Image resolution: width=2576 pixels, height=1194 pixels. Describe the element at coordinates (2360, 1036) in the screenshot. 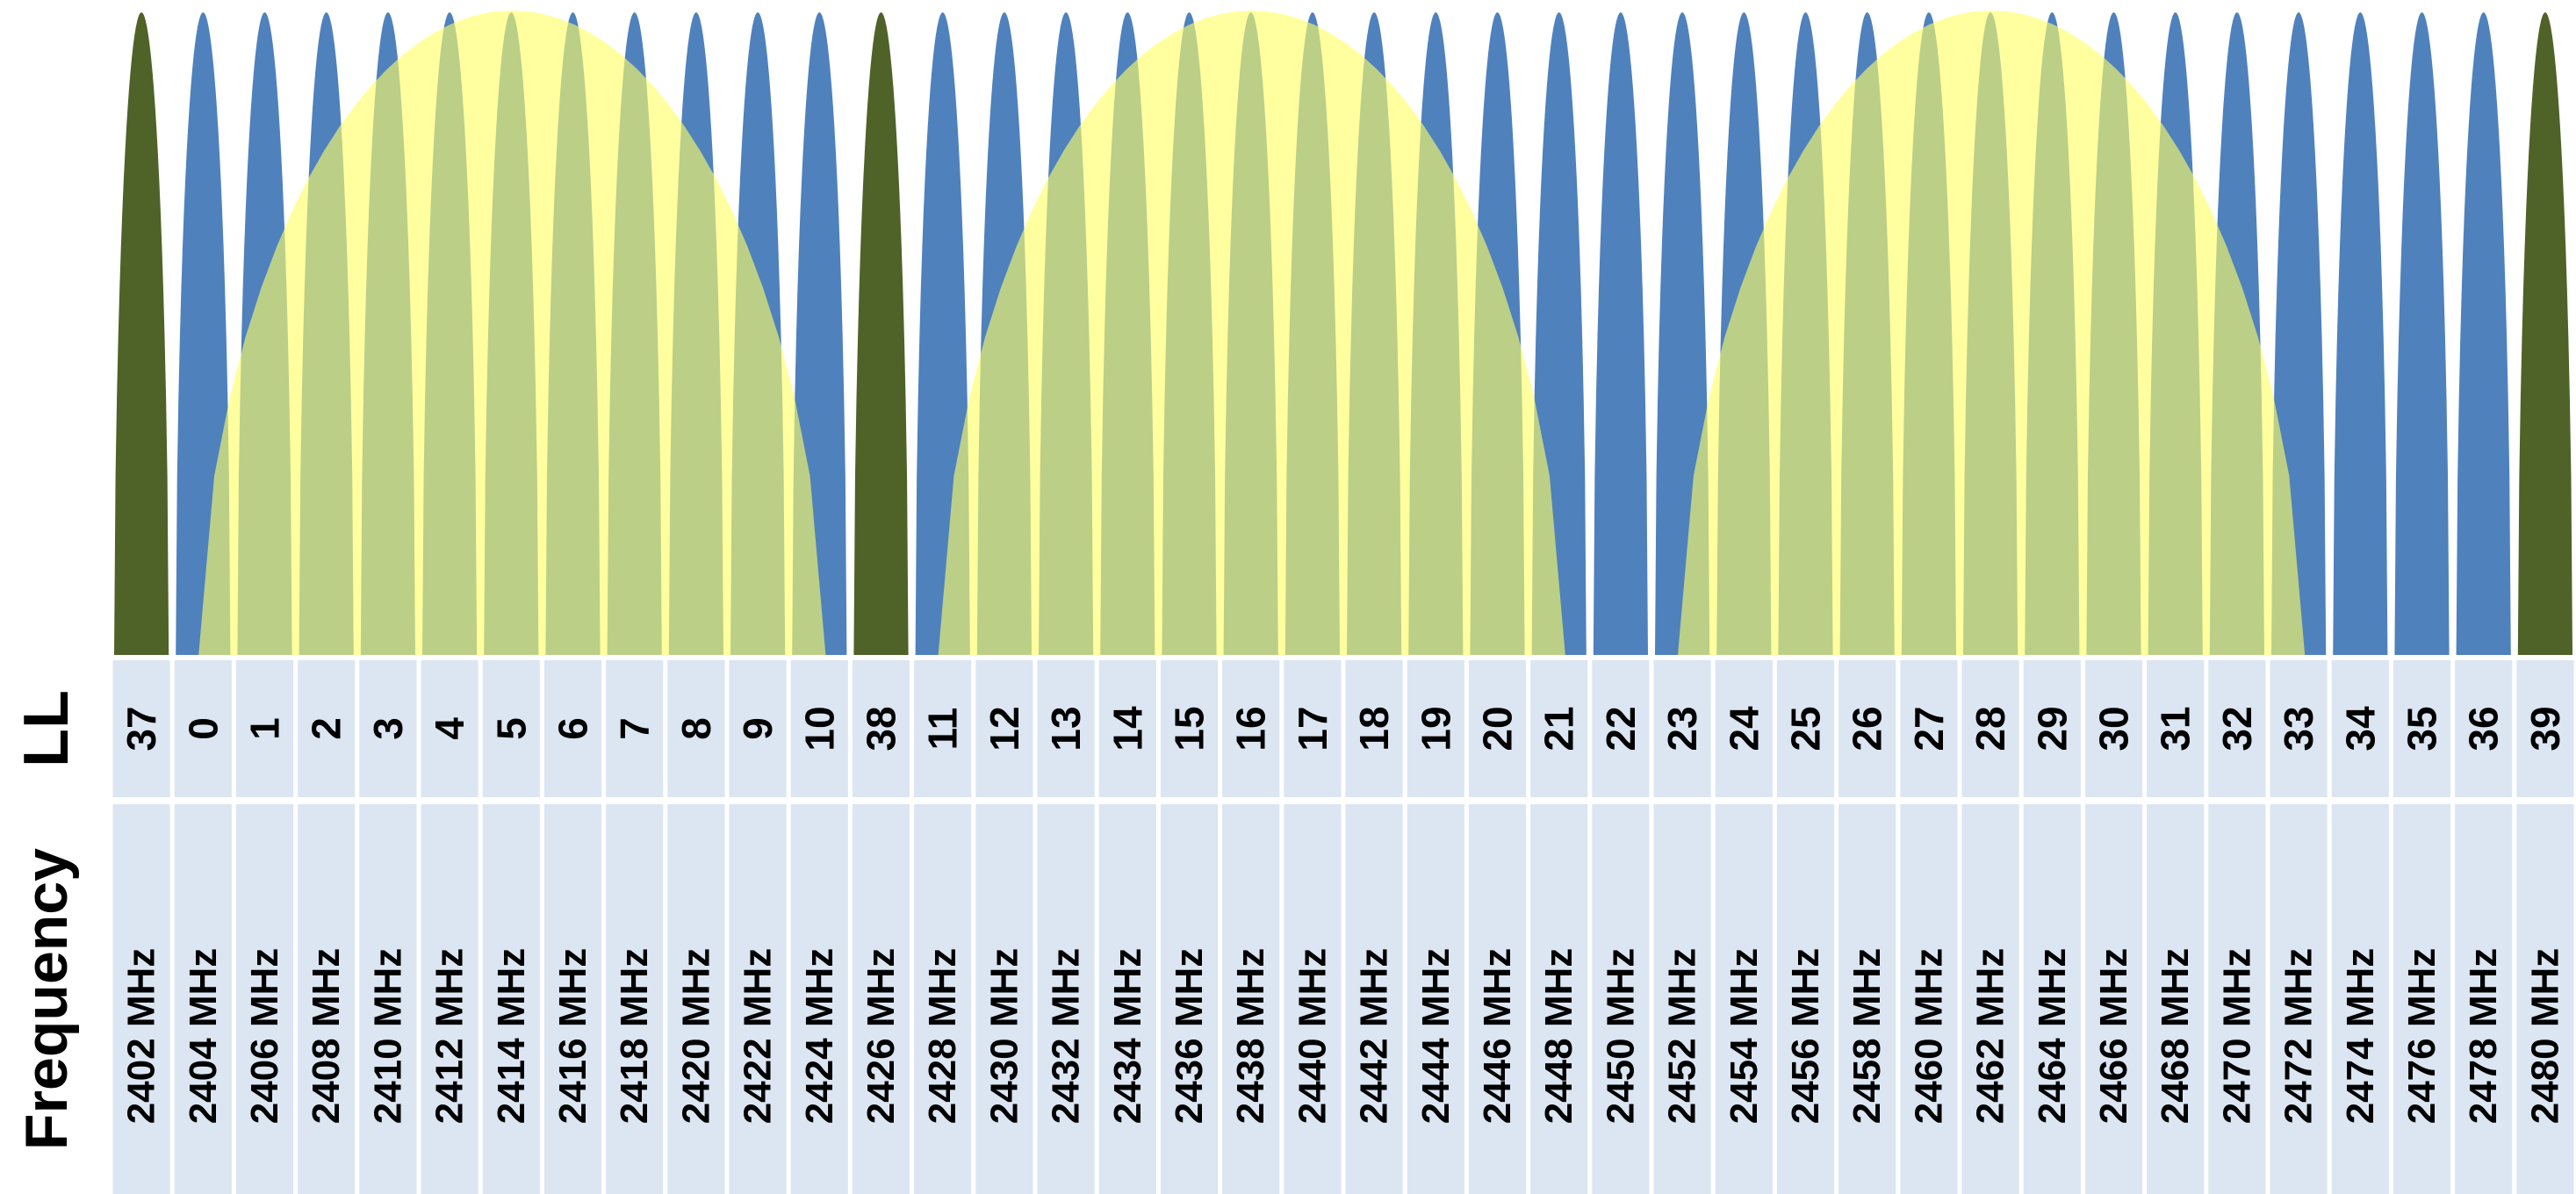

I see `frequency-text-34: 2474 MHz` at that location.